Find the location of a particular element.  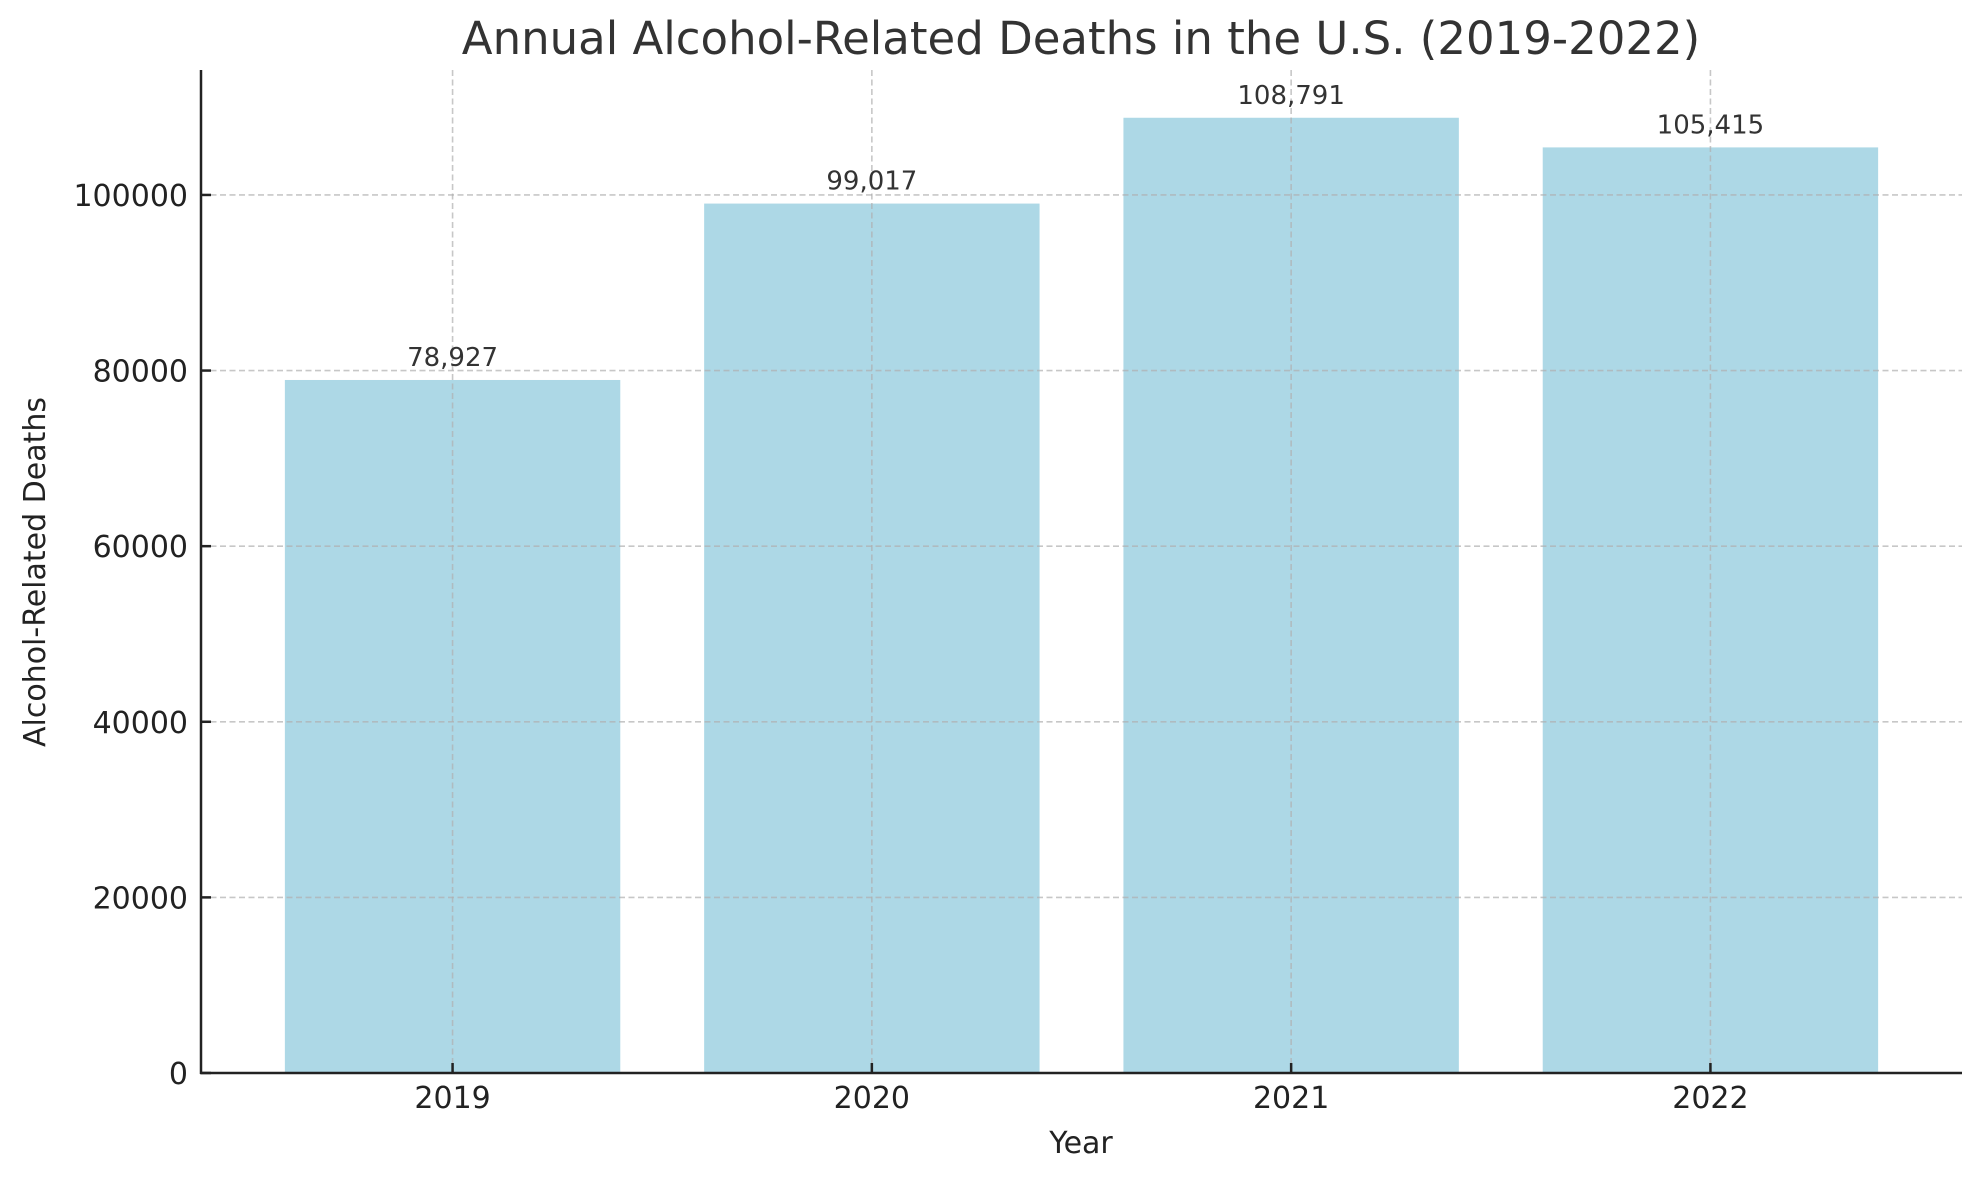

y-tick-label: 40000 is located at coordinates (140, 723).